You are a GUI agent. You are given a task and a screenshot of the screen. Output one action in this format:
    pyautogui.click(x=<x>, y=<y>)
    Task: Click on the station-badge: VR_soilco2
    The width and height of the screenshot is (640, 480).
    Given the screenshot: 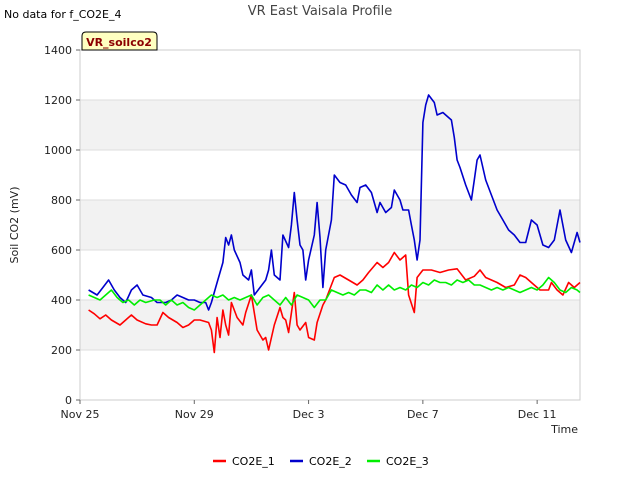 What is the action you would take?
    pyautogui.click(x=119, y=41)
    